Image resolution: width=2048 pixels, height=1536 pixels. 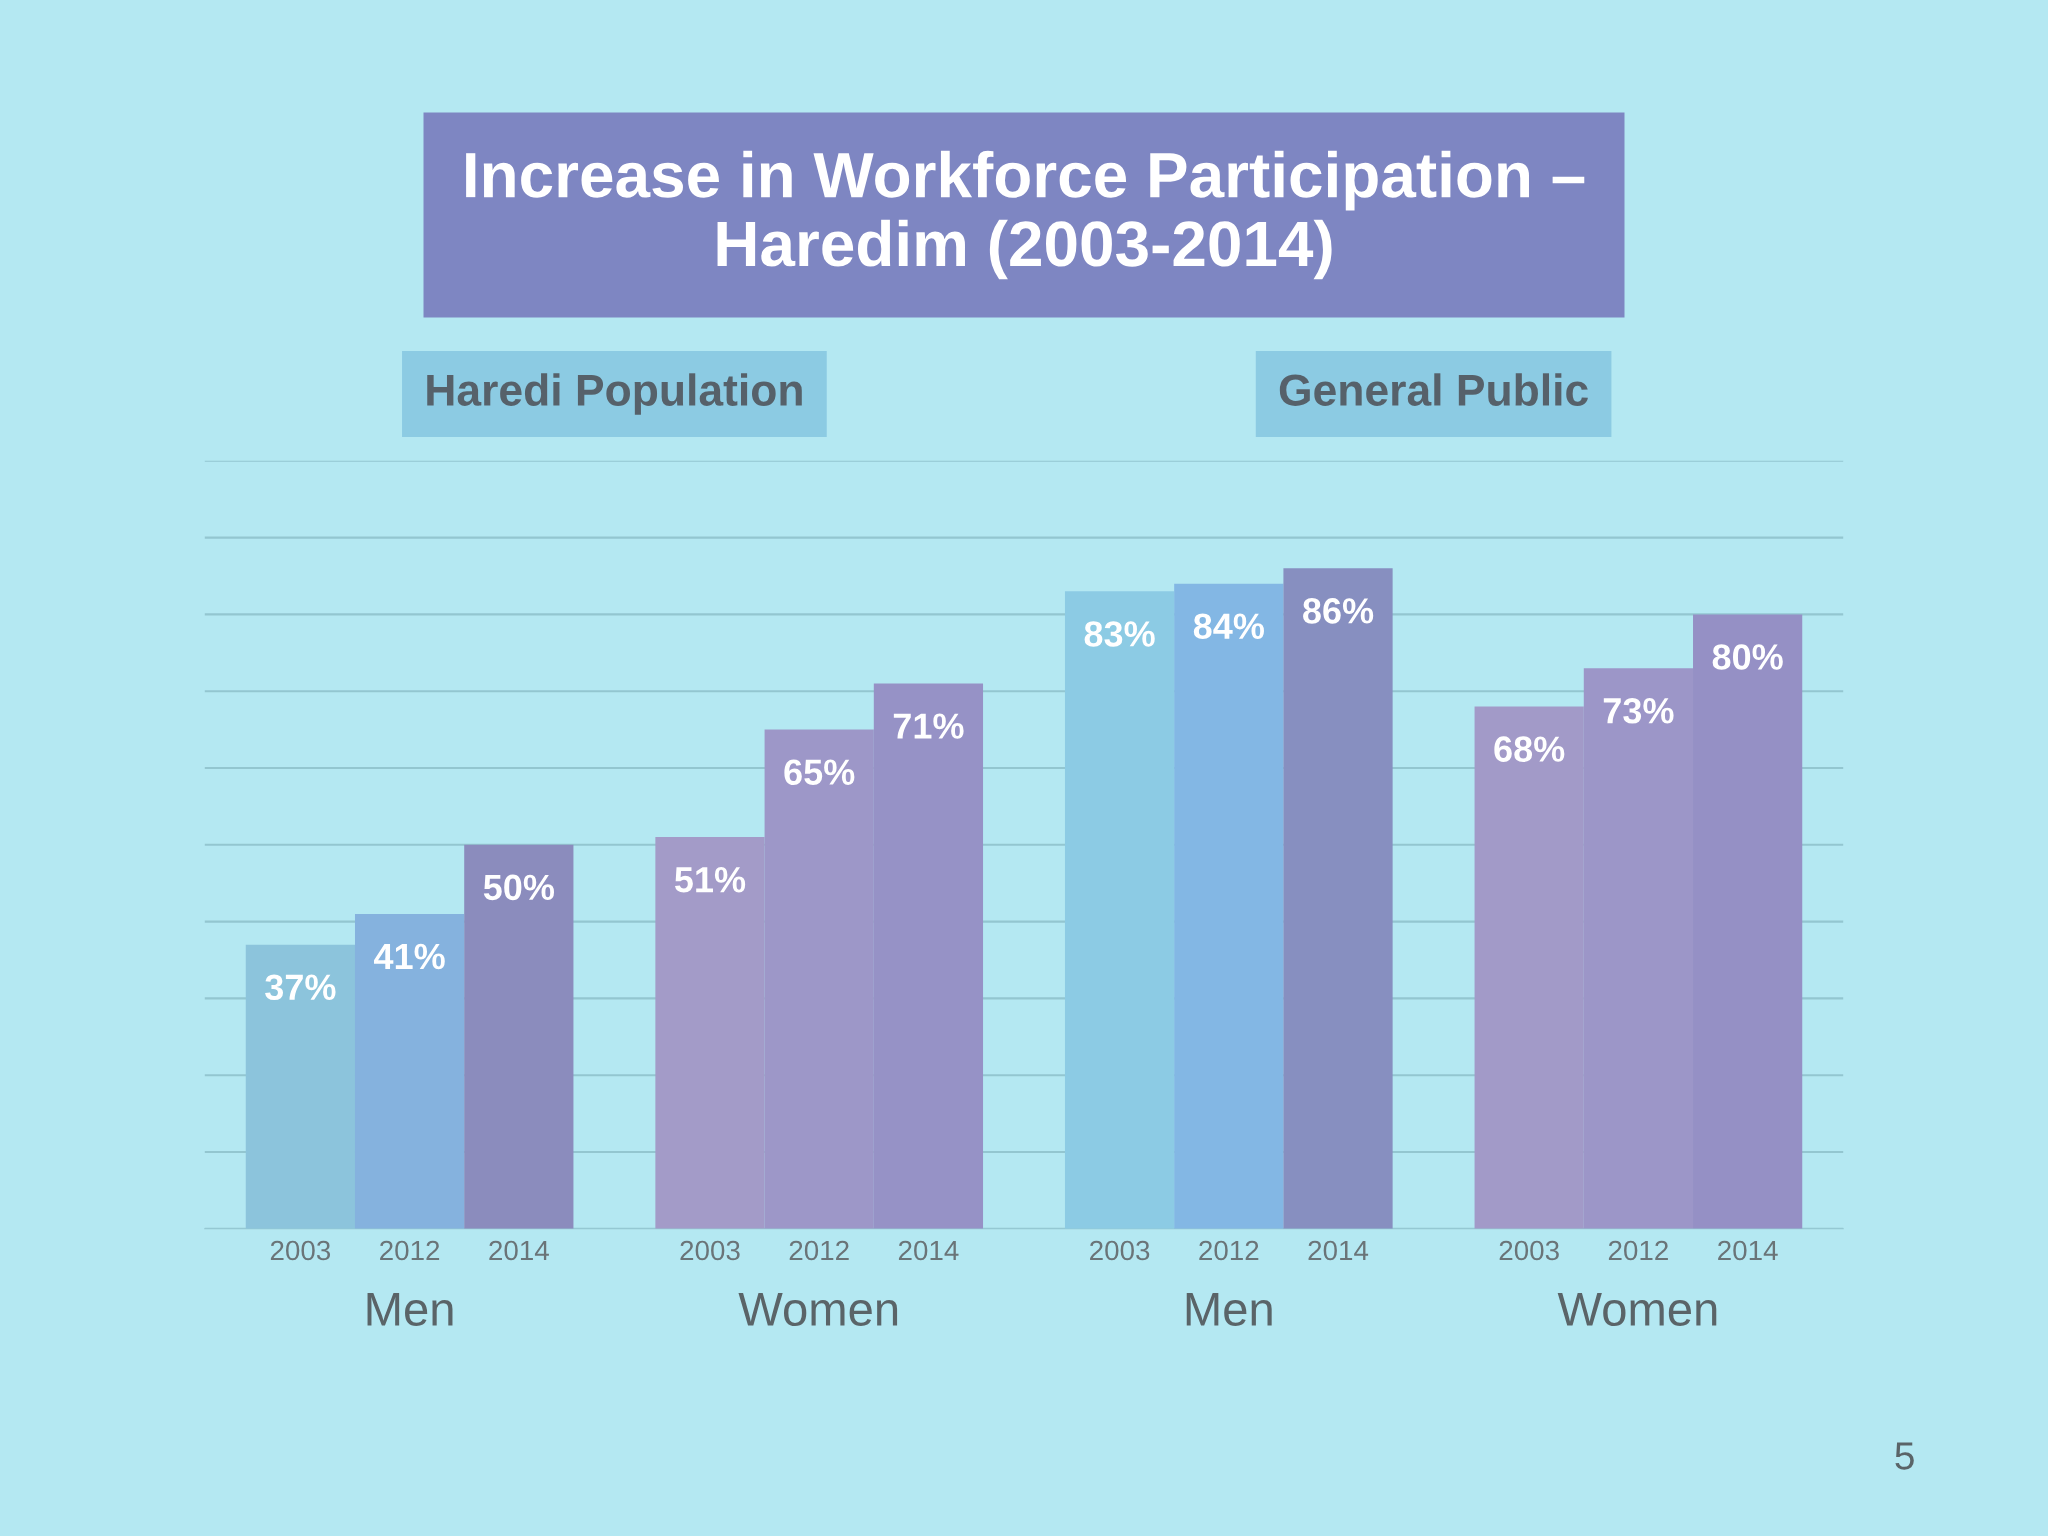 I want to click on text: Haredi Population, so click(x=614, y=394).